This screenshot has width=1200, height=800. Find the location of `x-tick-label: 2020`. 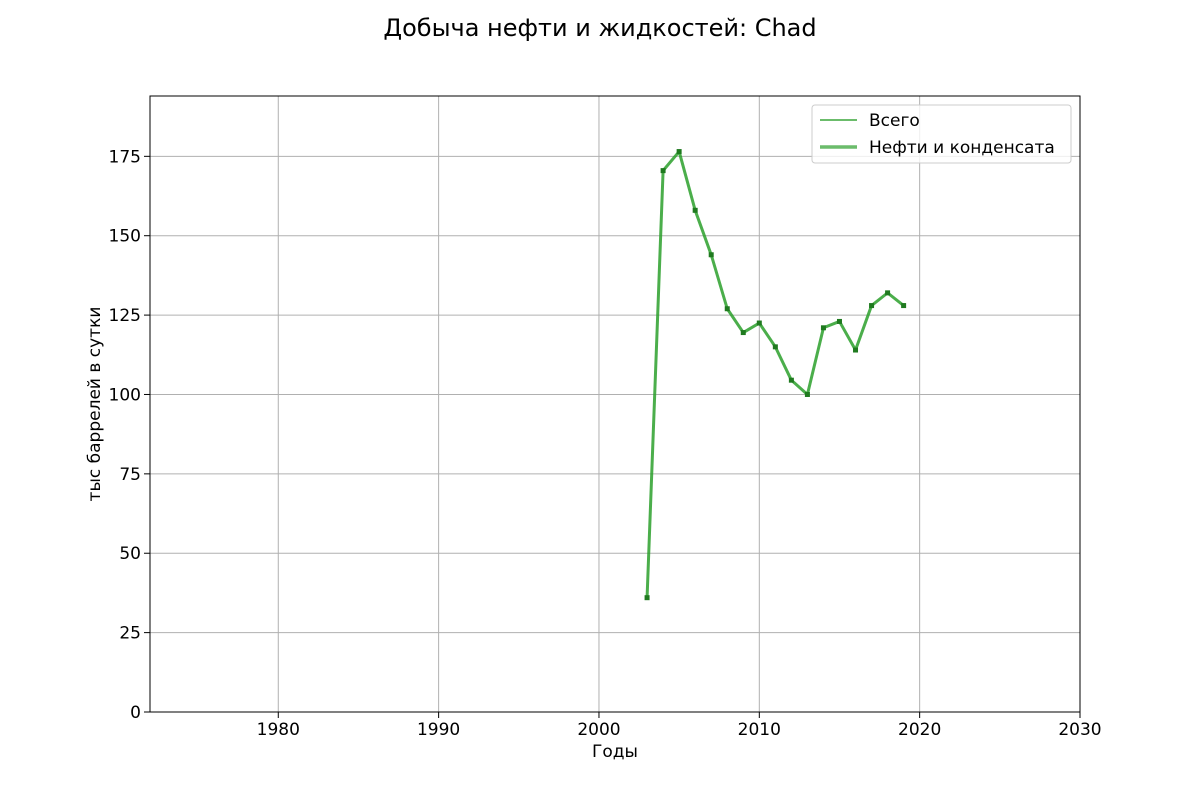

x-tick-label: 2020 is located at coordinates (919, 730).